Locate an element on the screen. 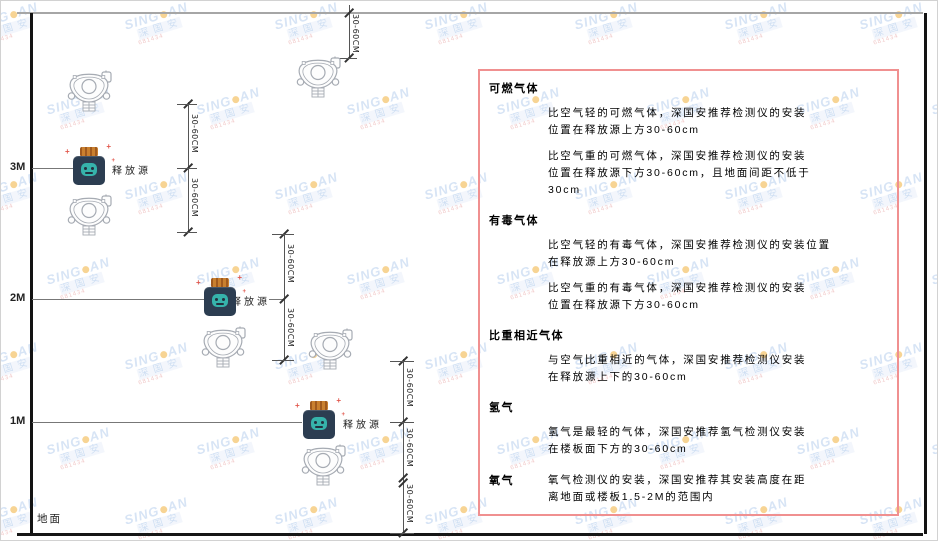 The width and height of the screenshot is (938, 541). section-body: 氧气检测仪的安装，深国安推荐其安装高度在距 离地面或楼板1.5-2M的范围内 is located at coordinates (677, 489).